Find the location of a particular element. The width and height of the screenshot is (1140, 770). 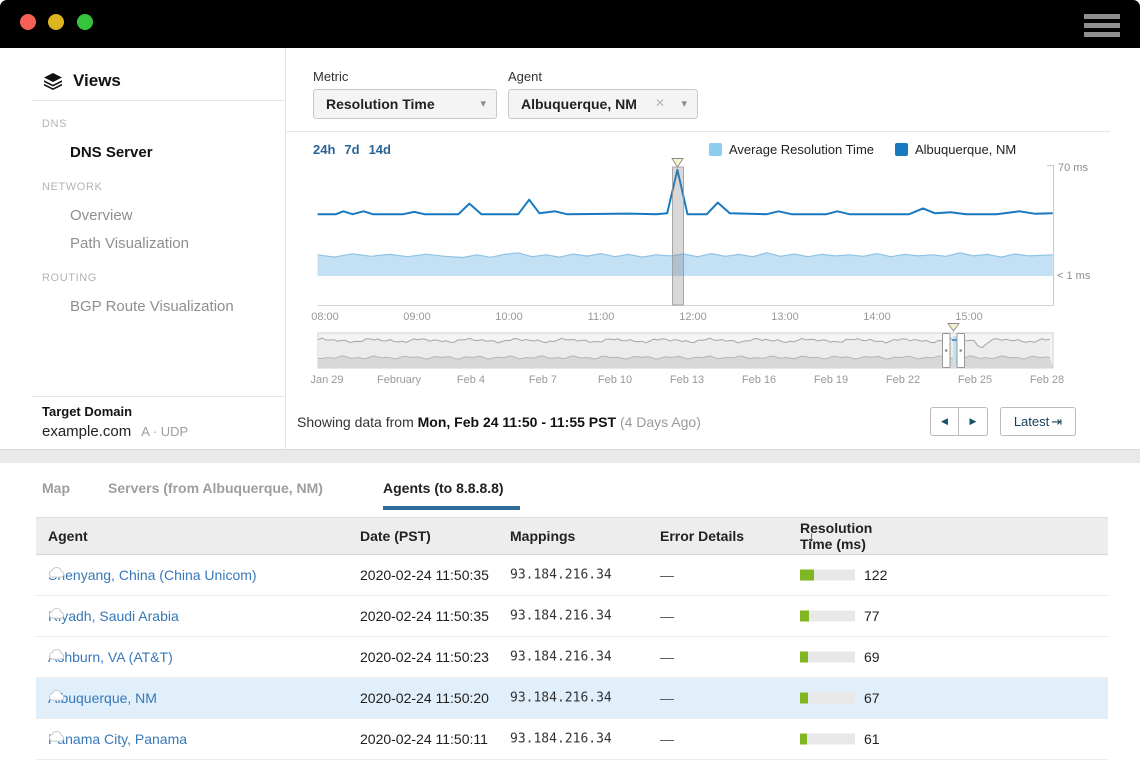

time-range-links: 24h 7d 14d is located at coordinates (356, 149).